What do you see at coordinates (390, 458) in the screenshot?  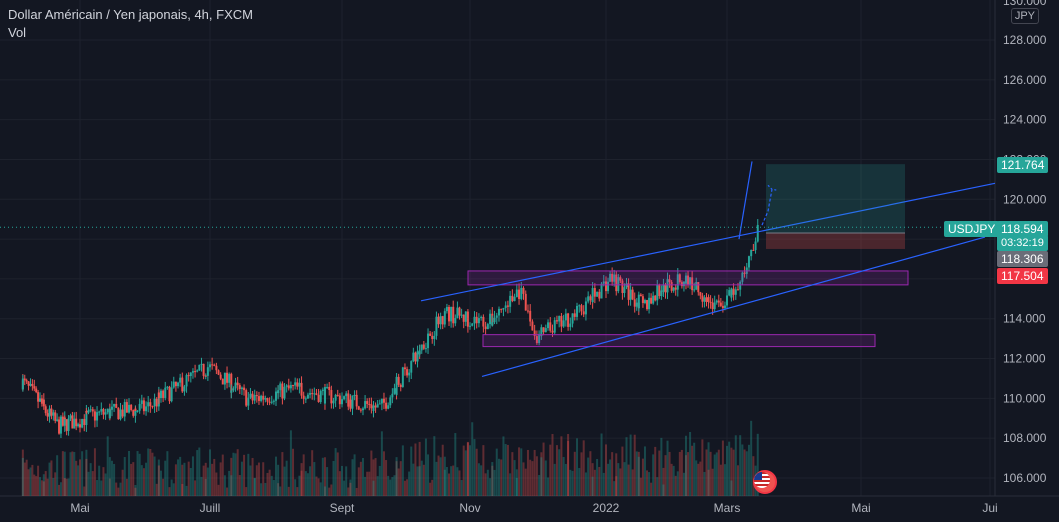 I see `volume-bars` at bounding box center [390, 458].